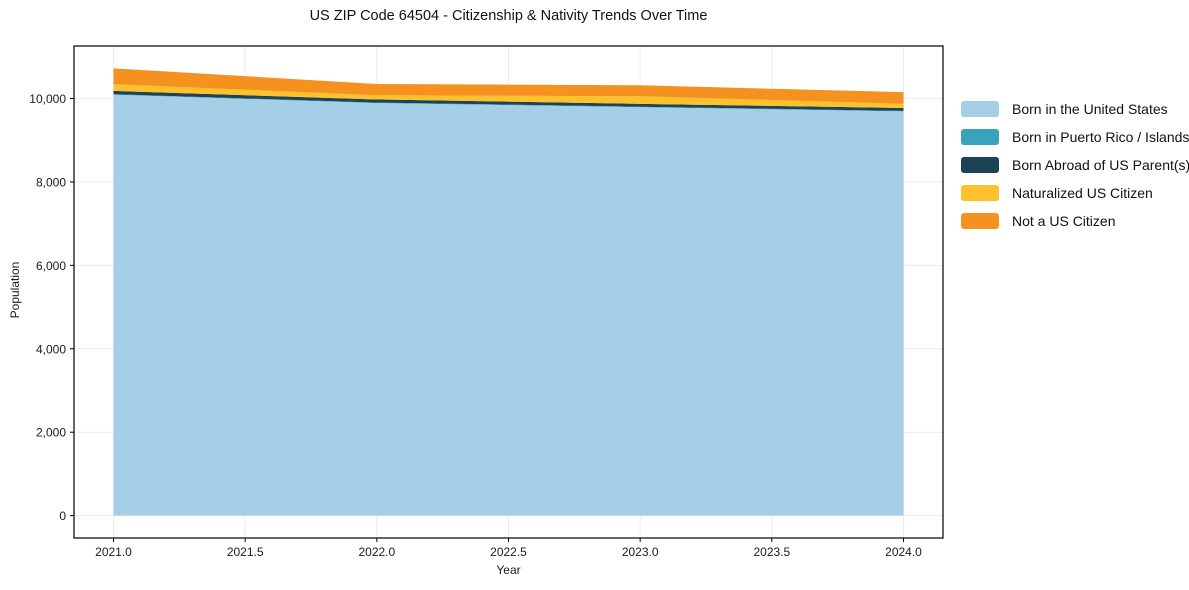 The height and width of the screenshot is (590, 1189). Describe the element at coordinates (508, 103) in the screenshot. I see `area-puerto-rico-islands` at that location.